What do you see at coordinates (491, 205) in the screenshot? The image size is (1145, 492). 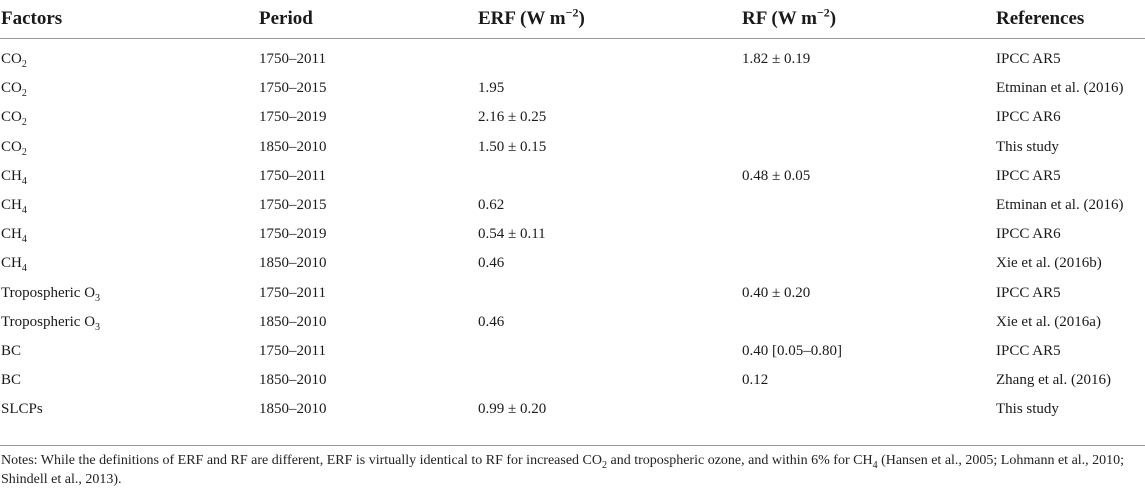 I see `cell-erf: 0.62` at bounding box center [491, 205].